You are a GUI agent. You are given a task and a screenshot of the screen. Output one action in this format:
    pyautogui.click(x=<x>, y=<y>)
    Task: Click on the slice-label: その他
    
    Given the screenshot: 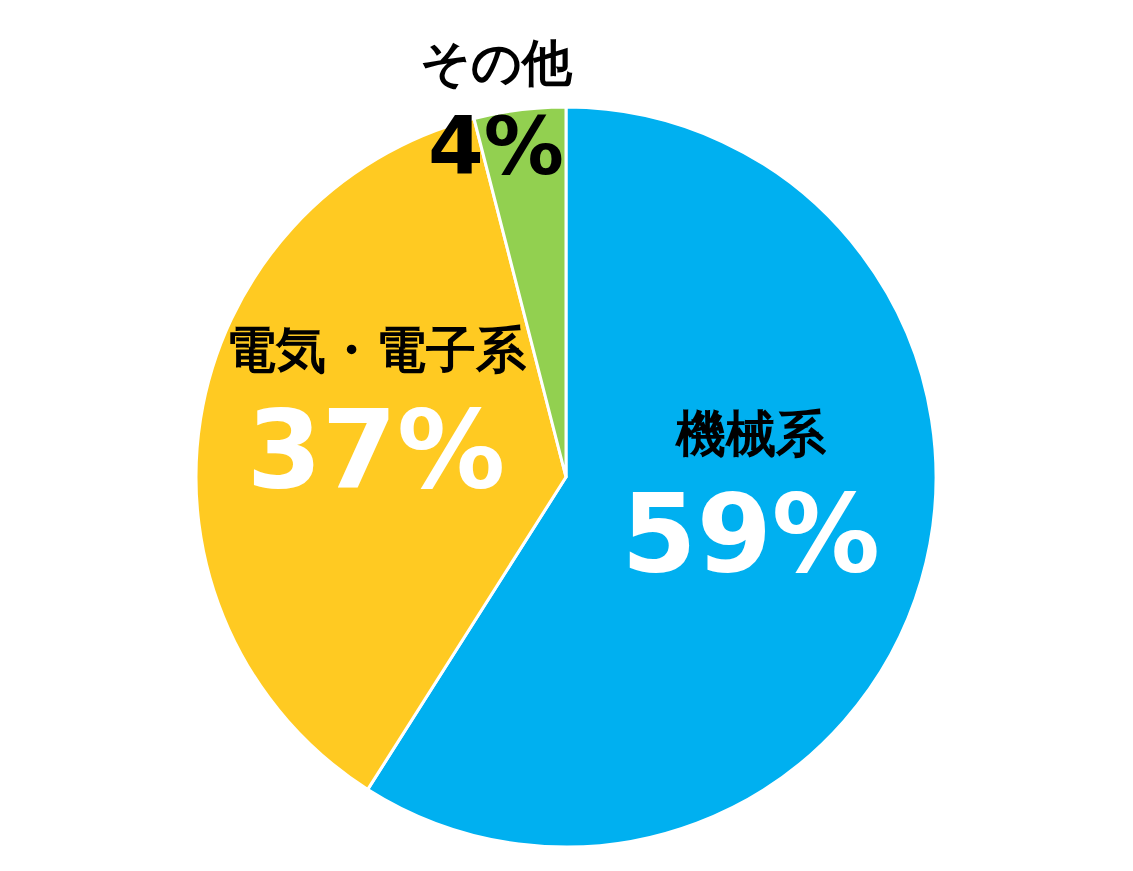 What is the action you would take?
    pyautogui.click(x=496, y=63)
    